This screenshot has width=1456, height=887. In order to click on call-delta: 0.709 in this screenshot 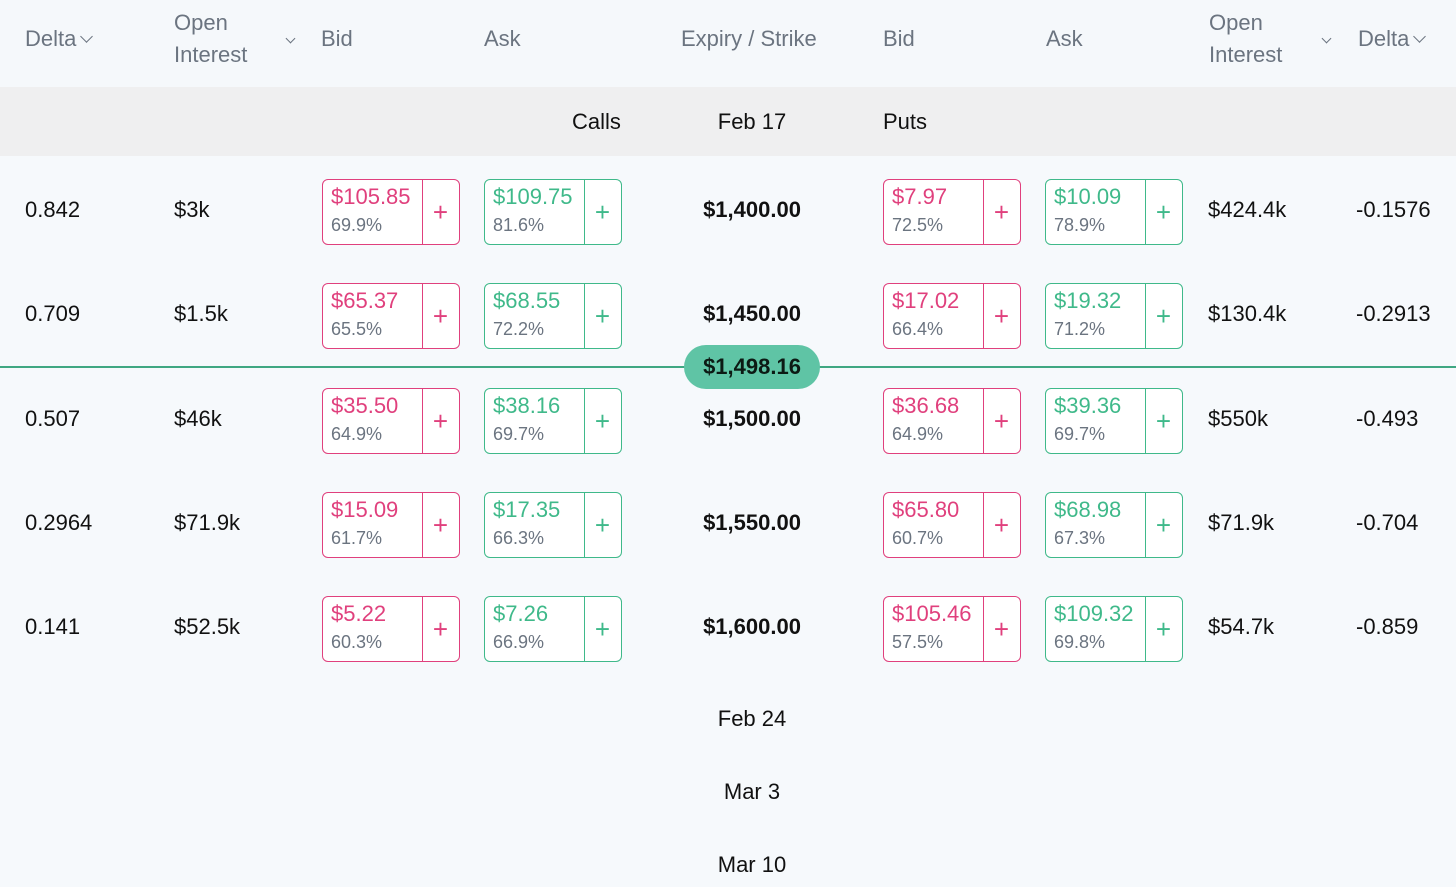, I will do `click(53, 313)`.